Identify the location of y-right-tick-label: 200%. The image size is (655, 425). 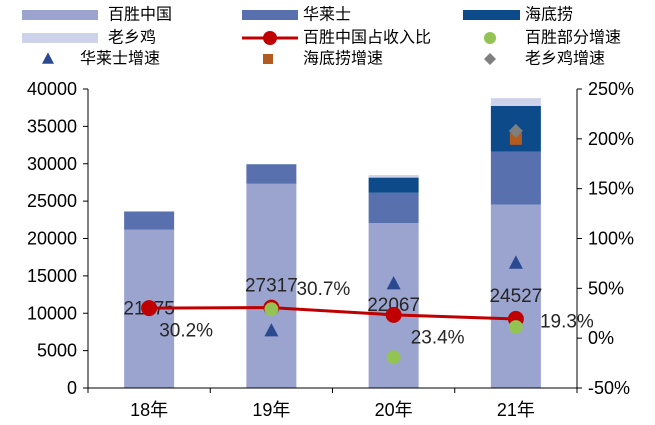
(611, 139).